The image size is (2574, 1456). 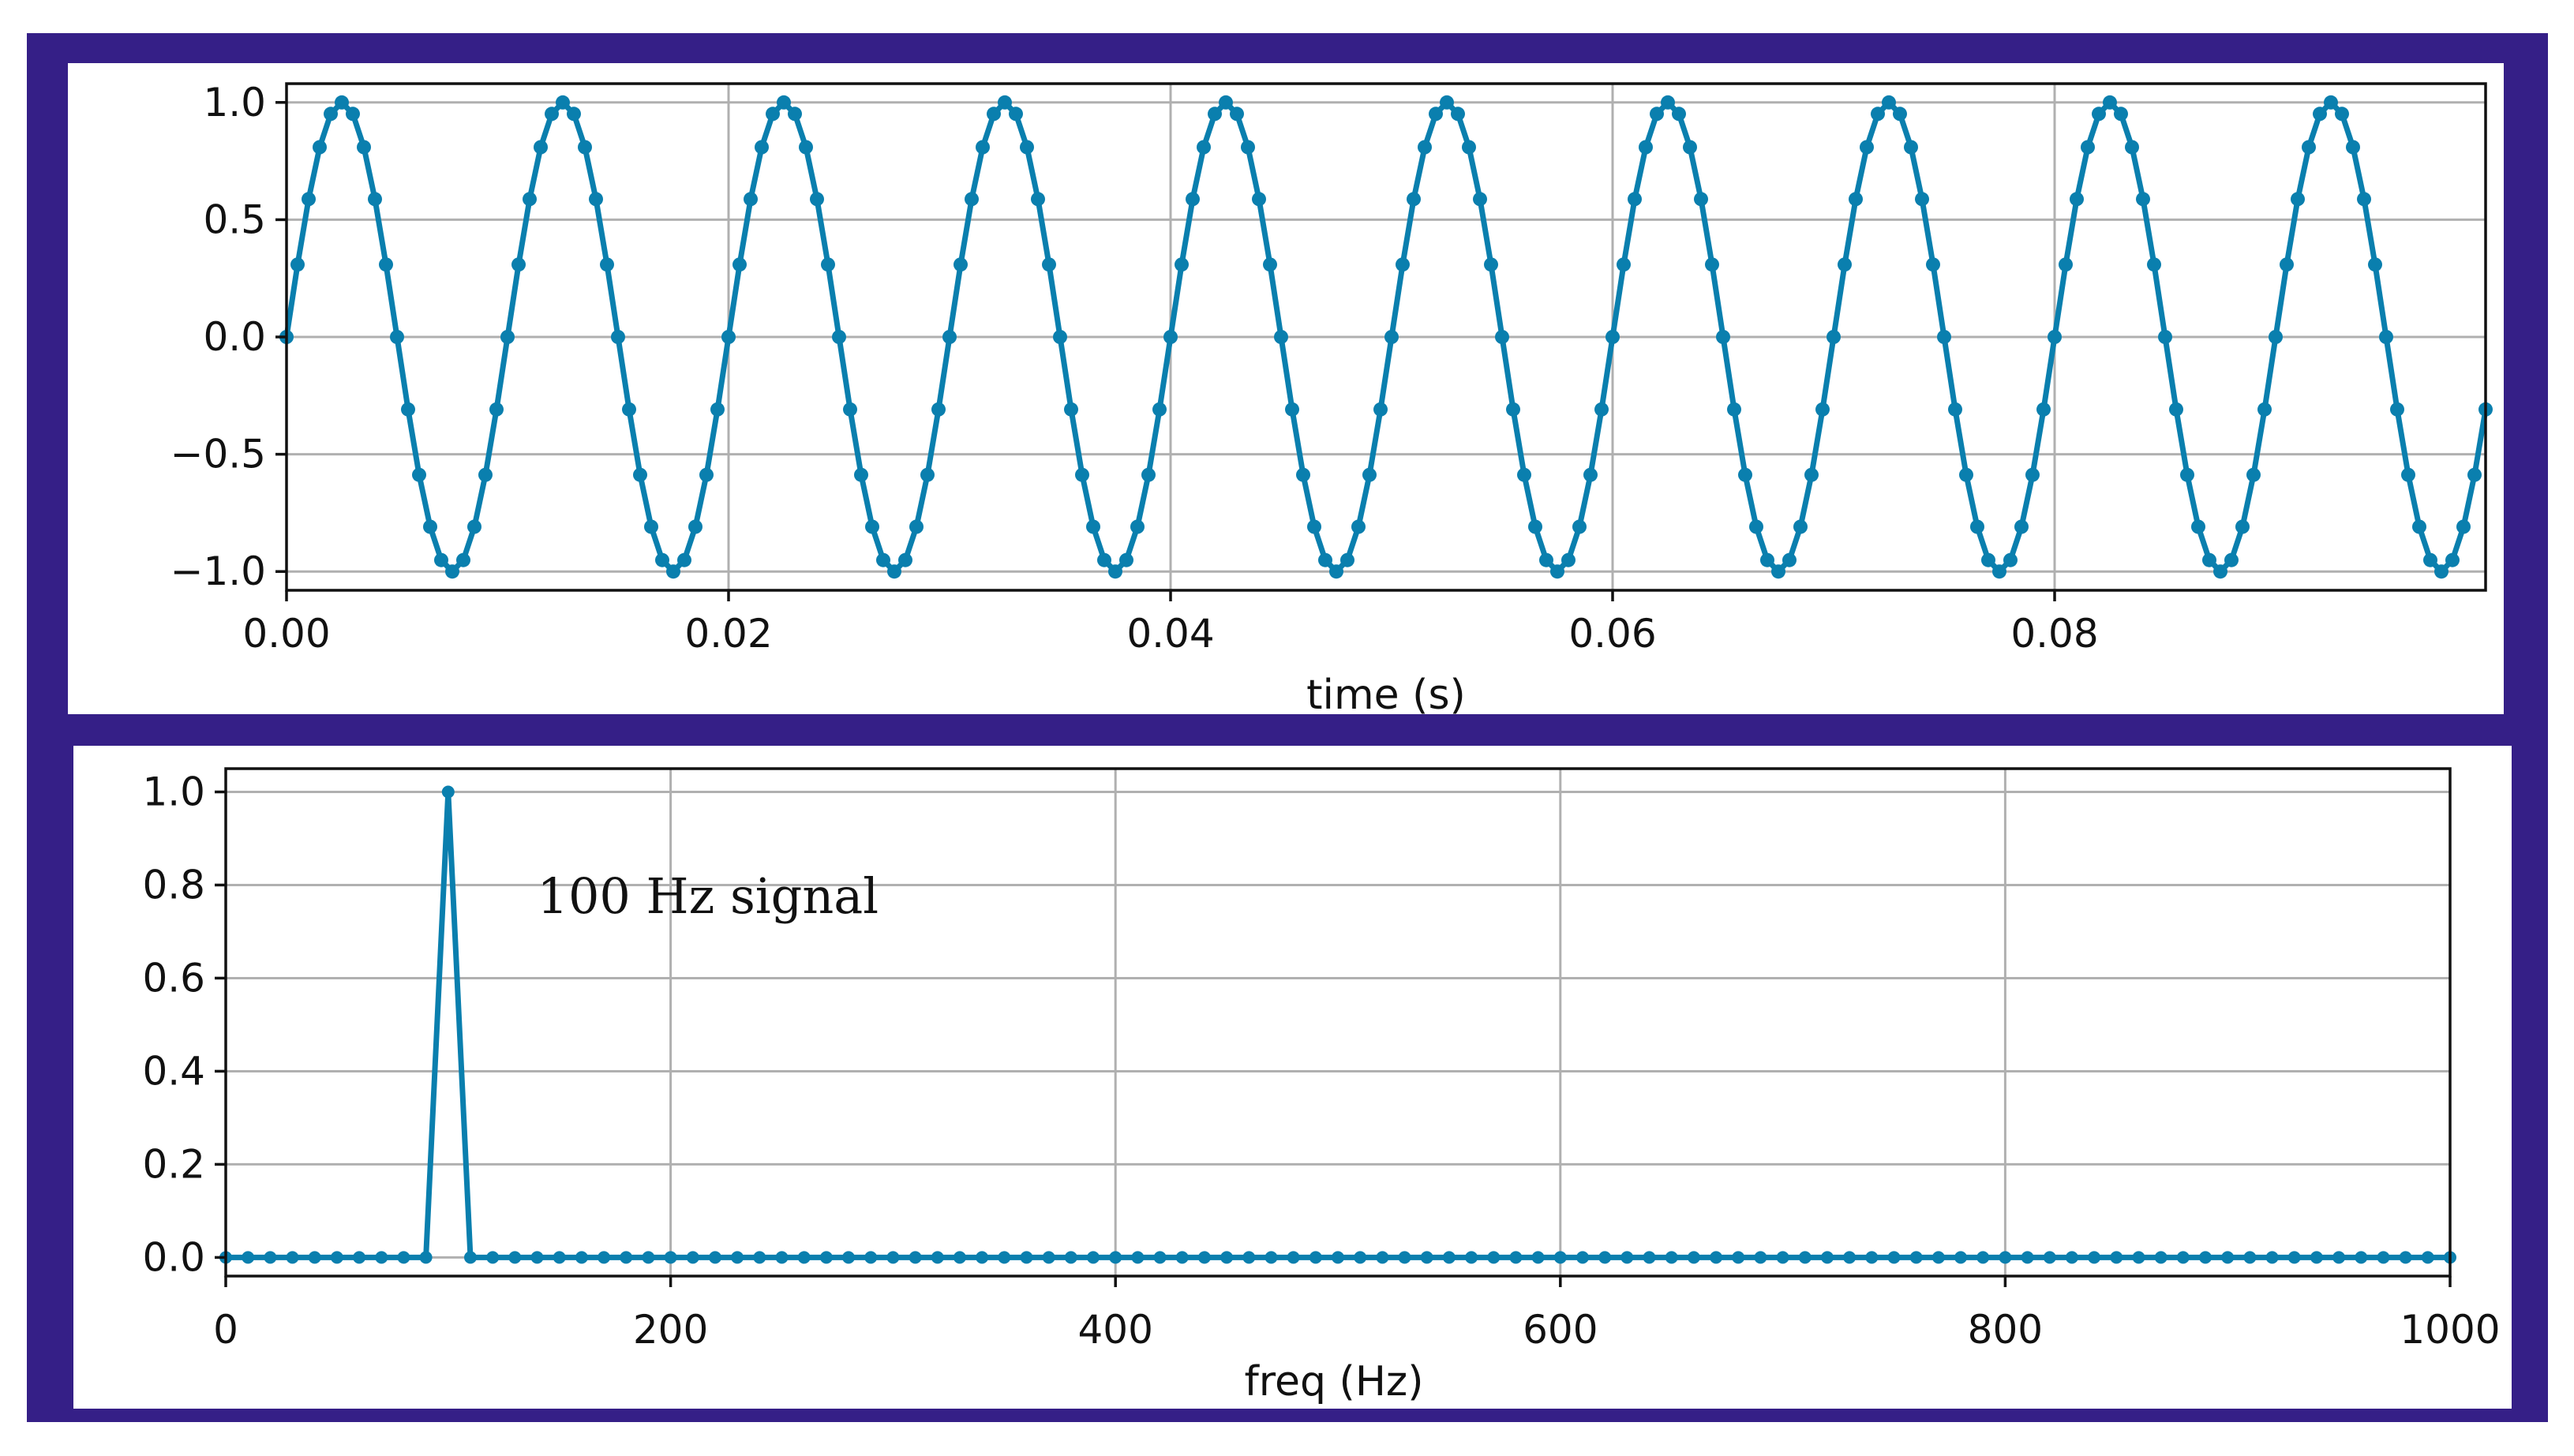 I want to click on x-tick-label: 0.08, so click(x=2054, y=634).